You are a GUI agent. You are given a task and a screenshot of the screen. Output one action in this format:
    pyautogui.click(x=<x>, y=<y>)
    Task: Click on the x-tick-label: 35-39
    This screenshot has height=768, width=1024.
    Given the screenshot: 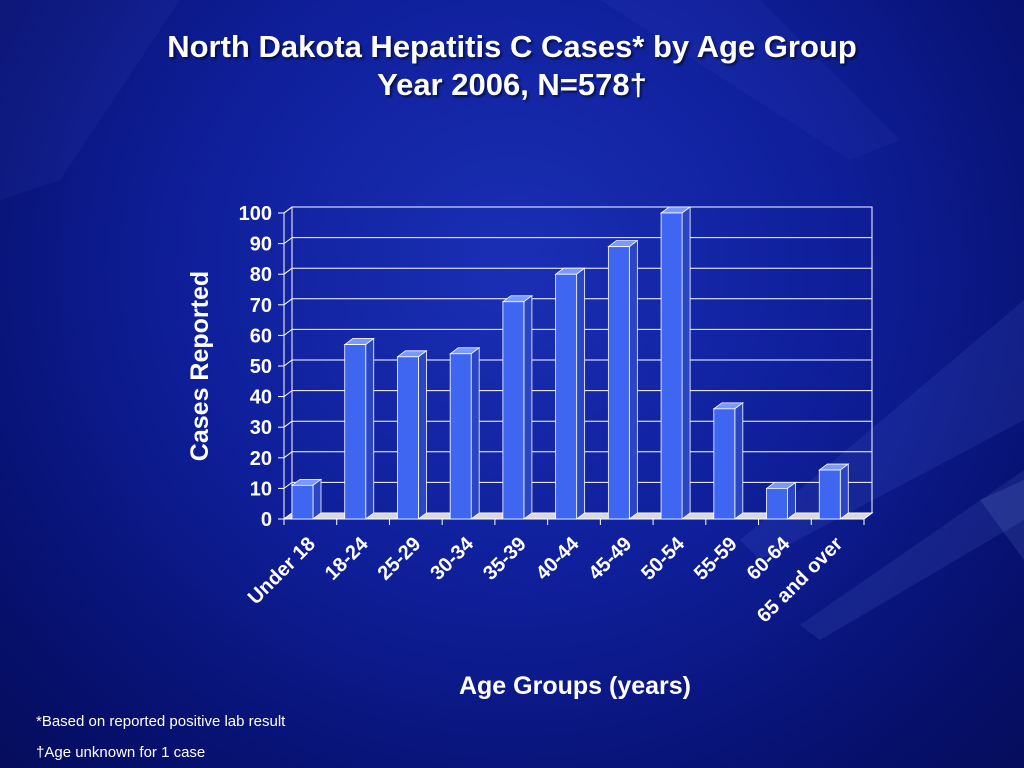 What is the action you would take?
    pyautogui.click(x=505, y=559)
    